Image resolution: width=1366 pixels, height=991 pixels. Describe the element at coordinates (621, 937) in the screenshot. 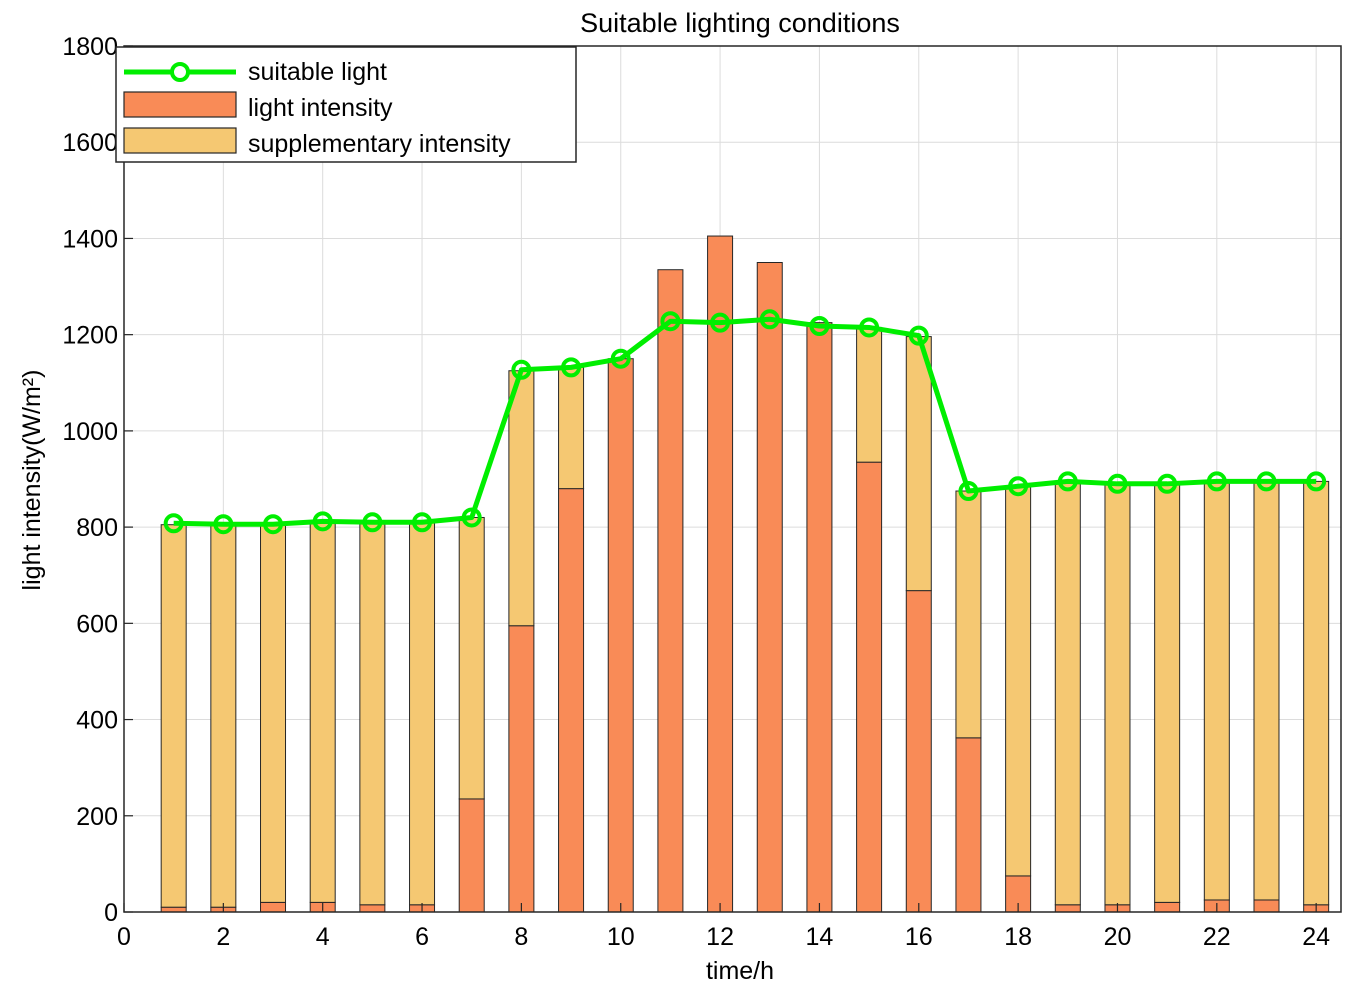

I see `x-tick-label: 10` at that location.